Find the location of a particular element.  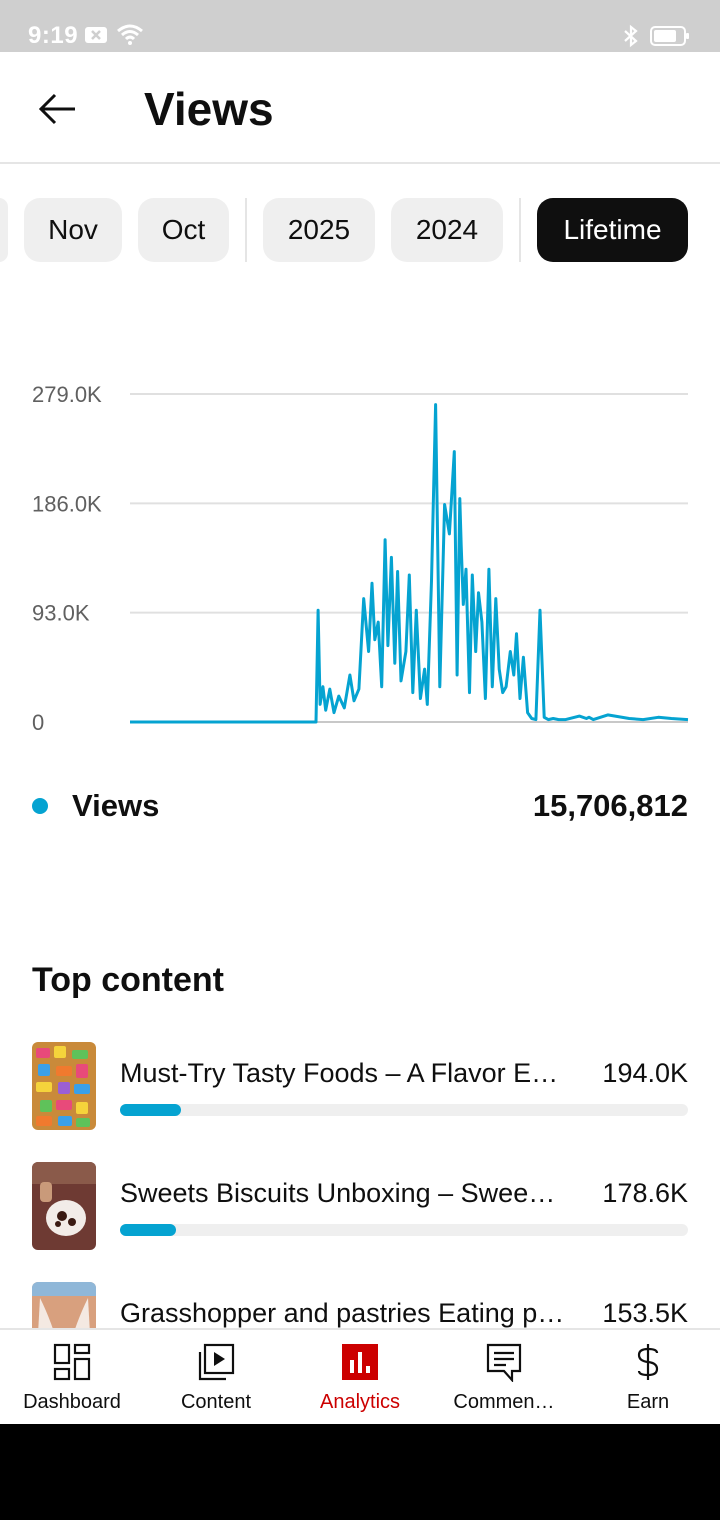

header: Views is located at coordinates (360, 108).